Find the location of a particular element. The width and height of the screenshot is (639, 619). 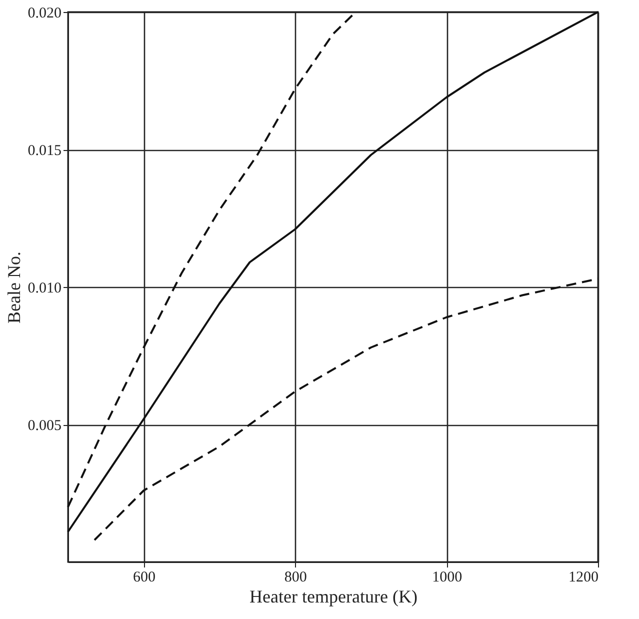

x-axis-title: Heater temperature (K) is located at coordinates (334, 596).